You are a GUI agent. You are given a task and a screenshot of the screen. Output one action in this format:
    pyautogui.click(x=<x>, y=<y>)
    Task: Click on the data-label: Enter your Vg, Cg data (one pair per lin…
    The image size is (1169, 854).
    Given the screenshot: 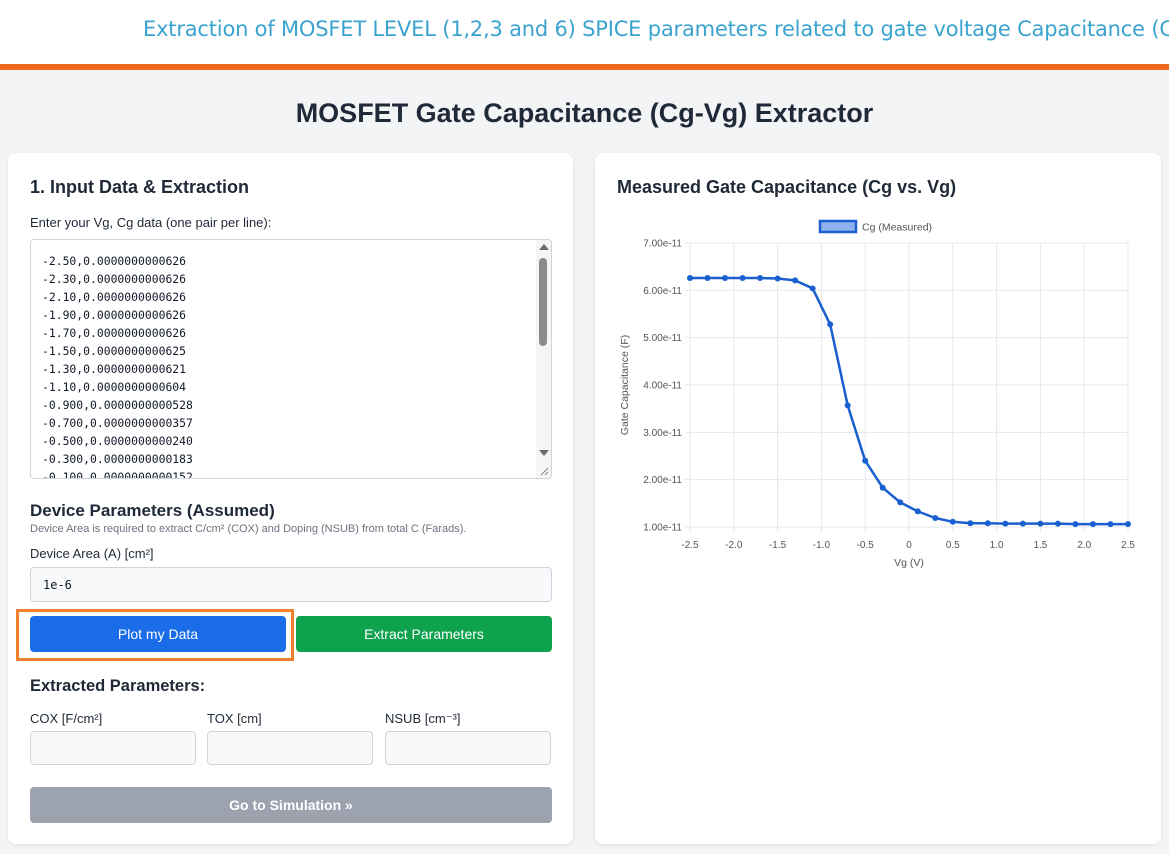 What is the action you would take?
    pyautogui.click(x=151, y=222)
    